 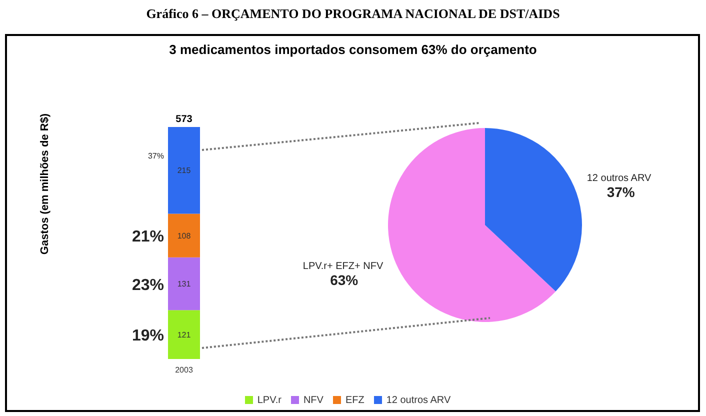 I want to click on text: Gráfico 6 – ORÇAMENTO DO PROGRAMA NACIONAL DE DST/AIDS, so click(x=353, y=14).